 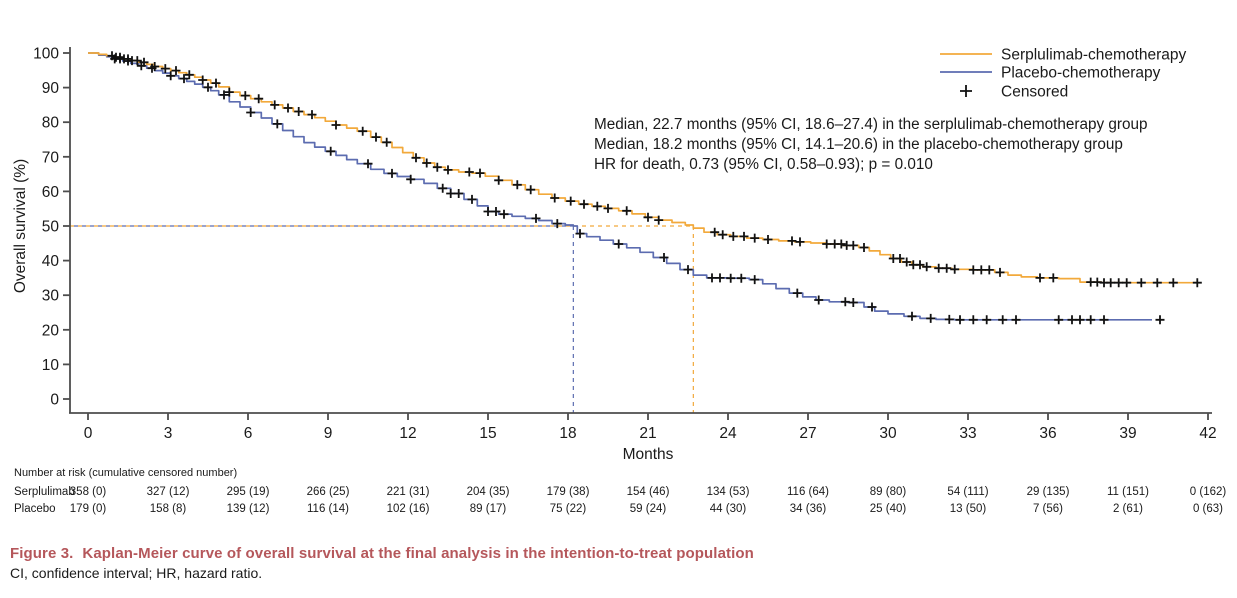 I want to click on x-tick-label: 6, so click(x=248, y=433).